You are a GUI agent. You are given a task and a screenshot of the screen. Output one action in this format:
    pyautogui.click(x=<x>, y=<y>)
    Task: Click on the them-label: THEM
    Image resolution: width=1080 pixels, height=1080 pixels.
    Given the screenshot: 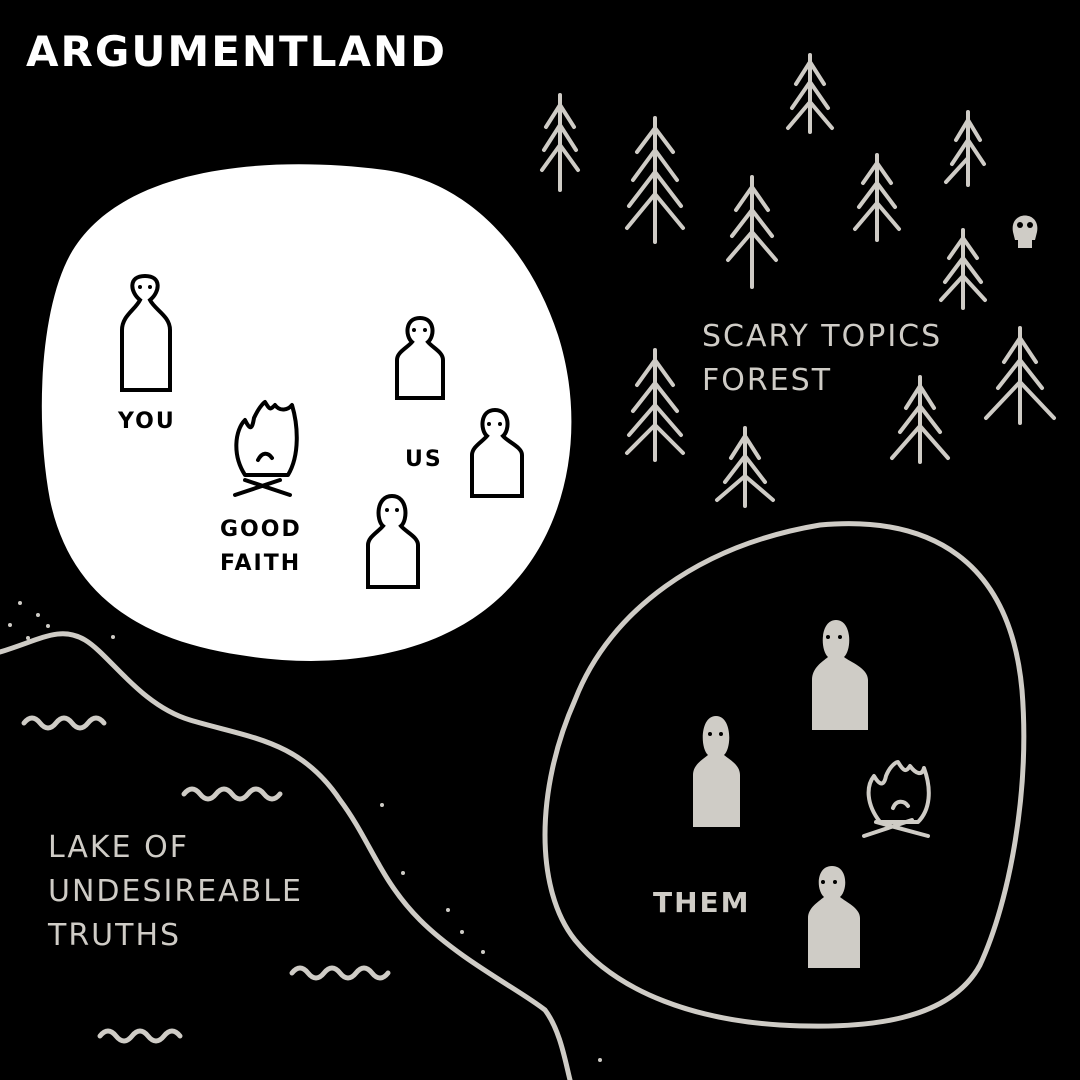 What is the action you would take?
    pyautogui.click(x=702, y=902)
    